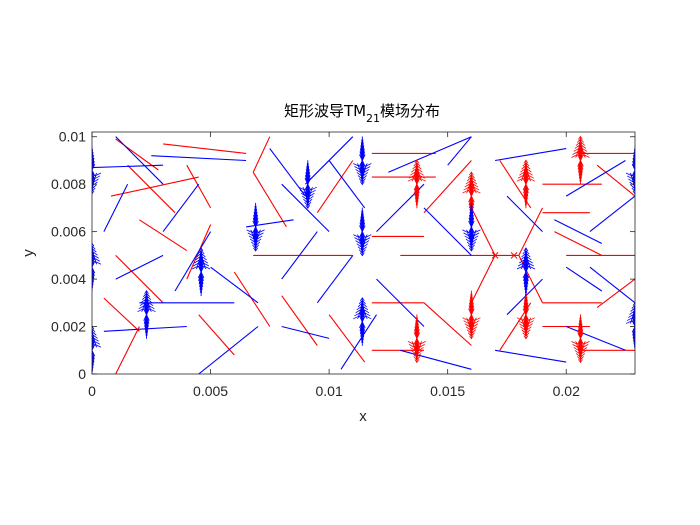  What do you see at coordinates (410, 111) in the screenshot?
I see `chart-title-suffix: 模场分布` at bounding box center [410, 111].